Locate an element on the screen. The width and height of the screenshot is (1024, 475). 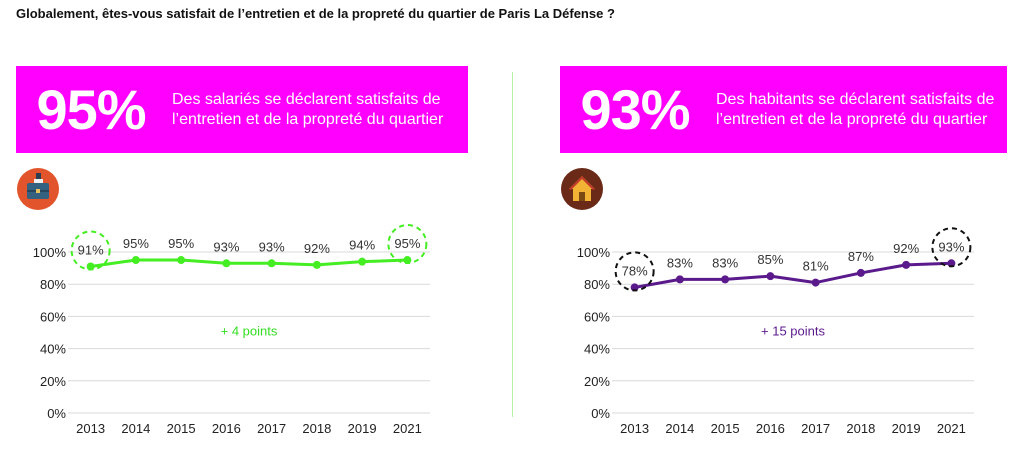
panel-divider is located at coordinates (512, 244).